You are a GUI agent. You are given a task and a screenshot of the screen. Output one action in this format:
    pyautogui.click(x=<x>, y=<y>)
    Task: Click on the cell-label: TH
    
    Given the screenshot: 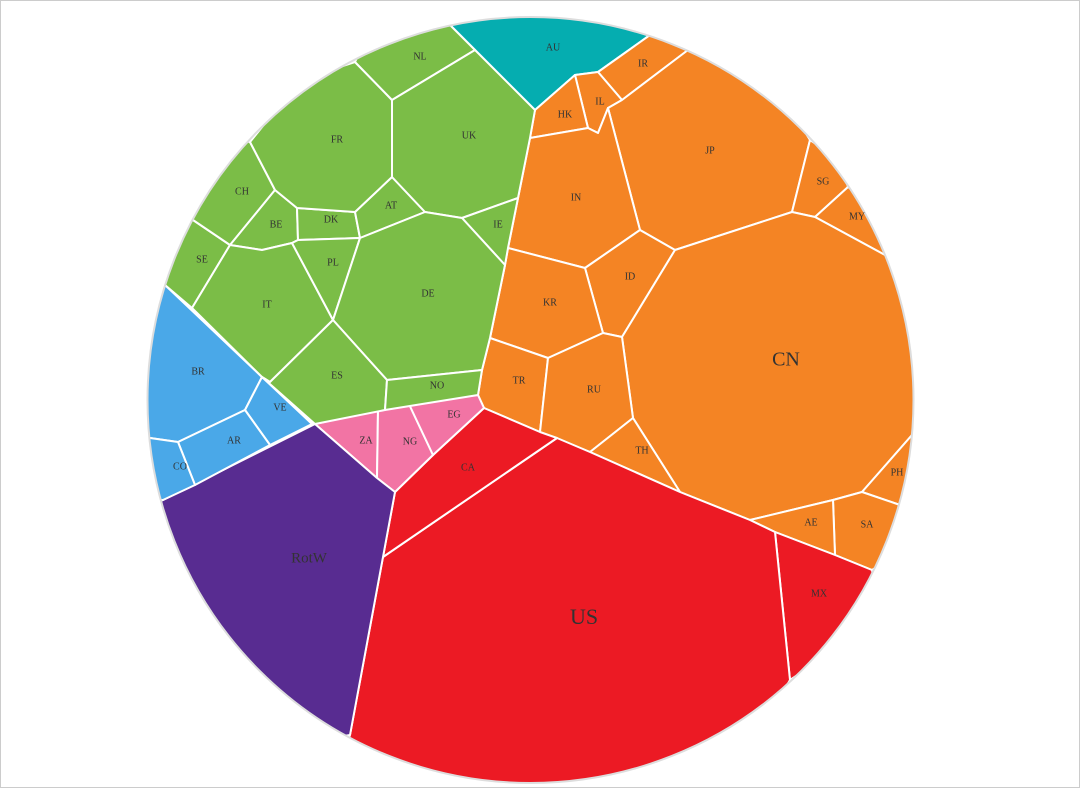 What is the action you would take?
    pyautogui.click(x=641, y=450)
    